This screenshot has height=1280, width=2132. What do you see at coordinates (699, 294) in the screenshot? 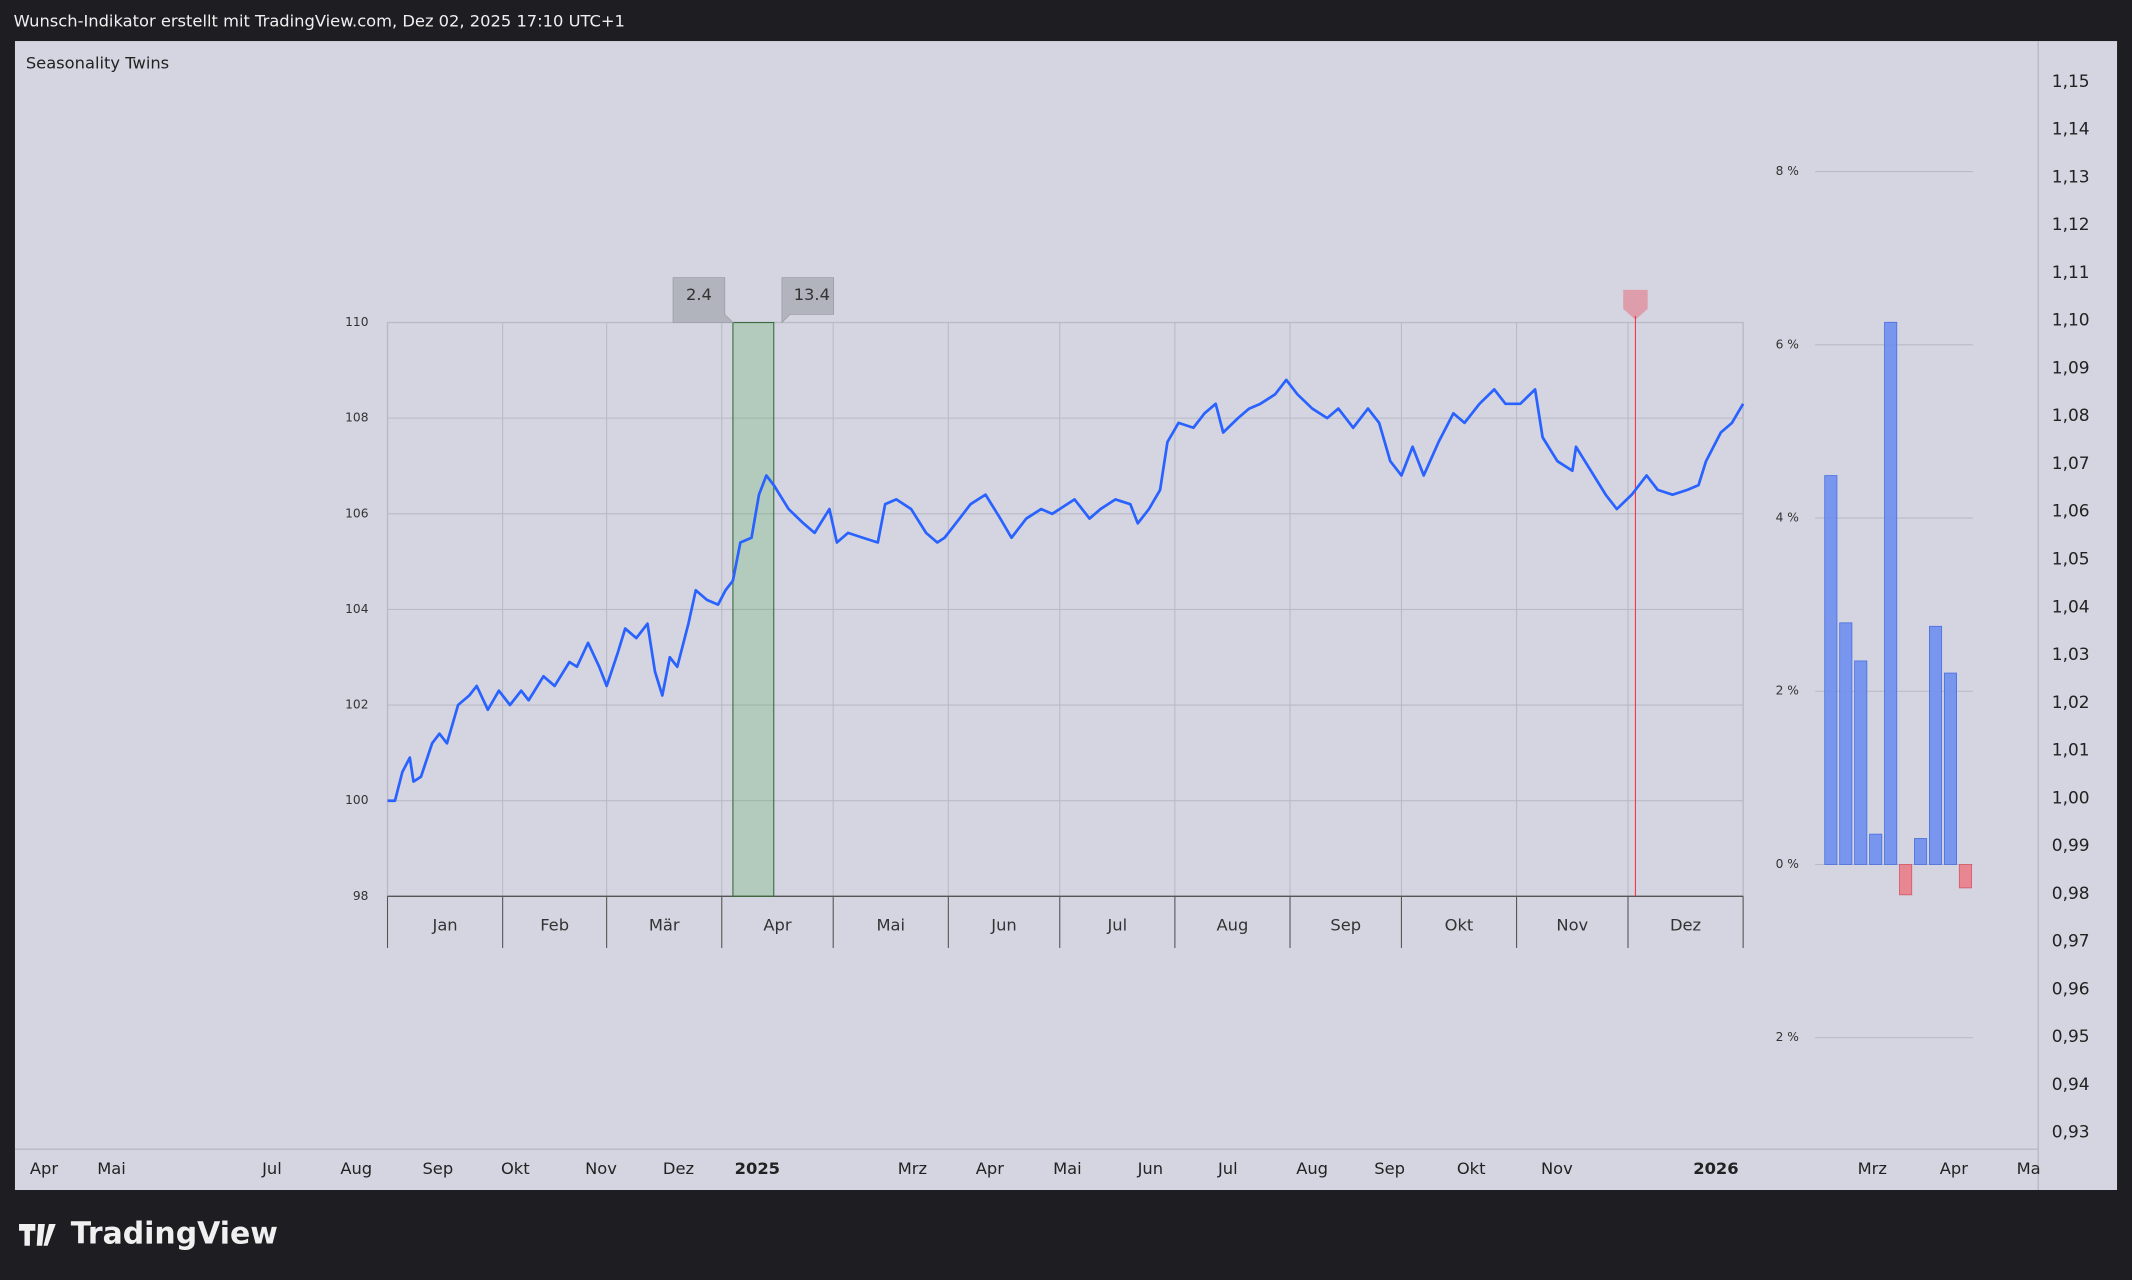
I see `date-flag-label: 2.4` at bounding box center [699, 294].